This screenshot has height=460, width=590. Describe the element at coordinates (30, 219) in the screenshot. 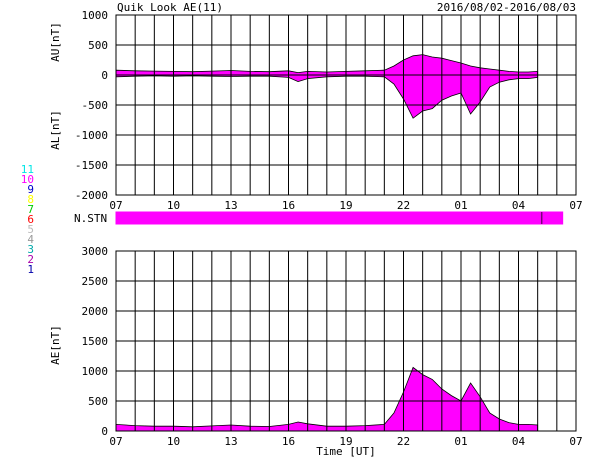

I see `legend-station-6: 6` at that location.